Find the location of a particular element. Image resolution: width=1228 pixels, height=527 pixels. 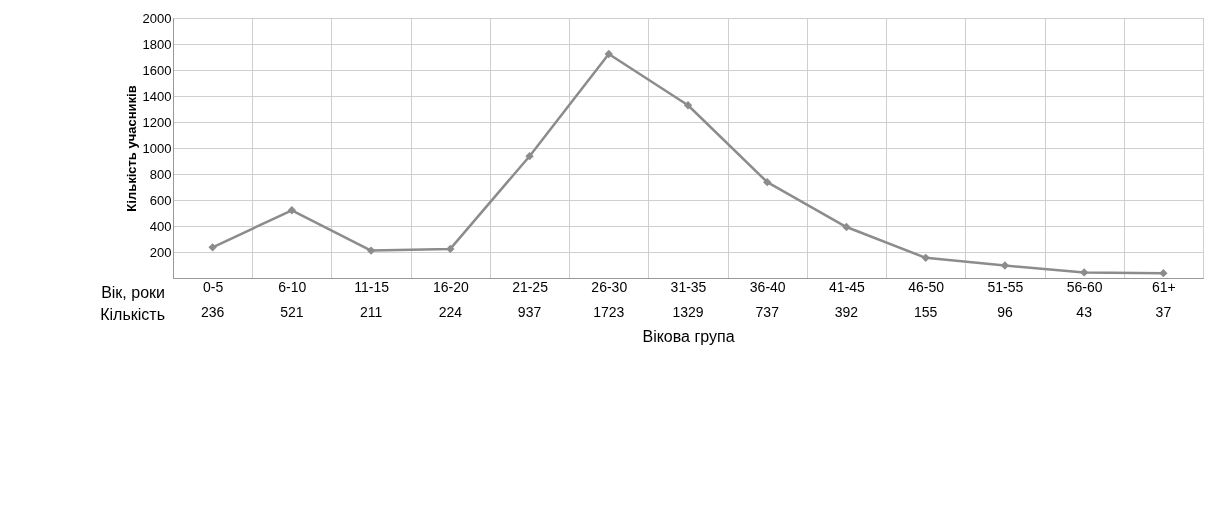

x-tick-label: 31-35 is located at coordinates (688, 286).